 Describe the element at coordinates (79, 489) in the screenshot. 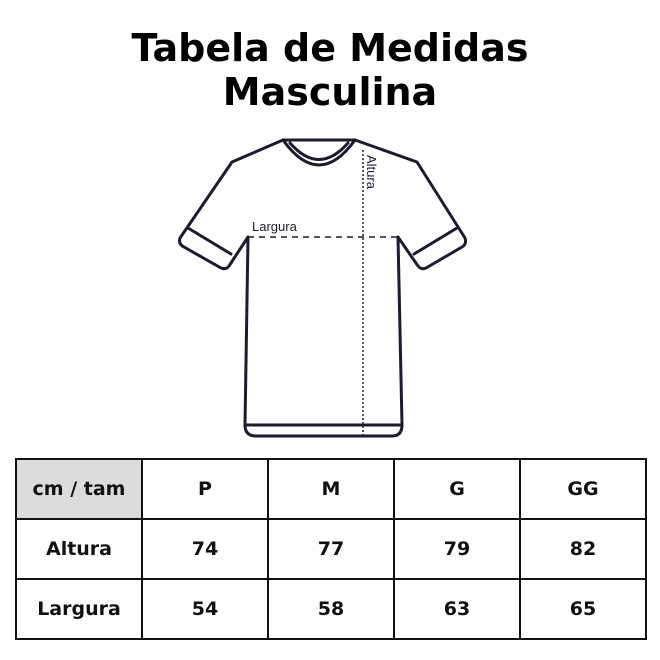

I see `corner-cell: cm / tam` at that location.